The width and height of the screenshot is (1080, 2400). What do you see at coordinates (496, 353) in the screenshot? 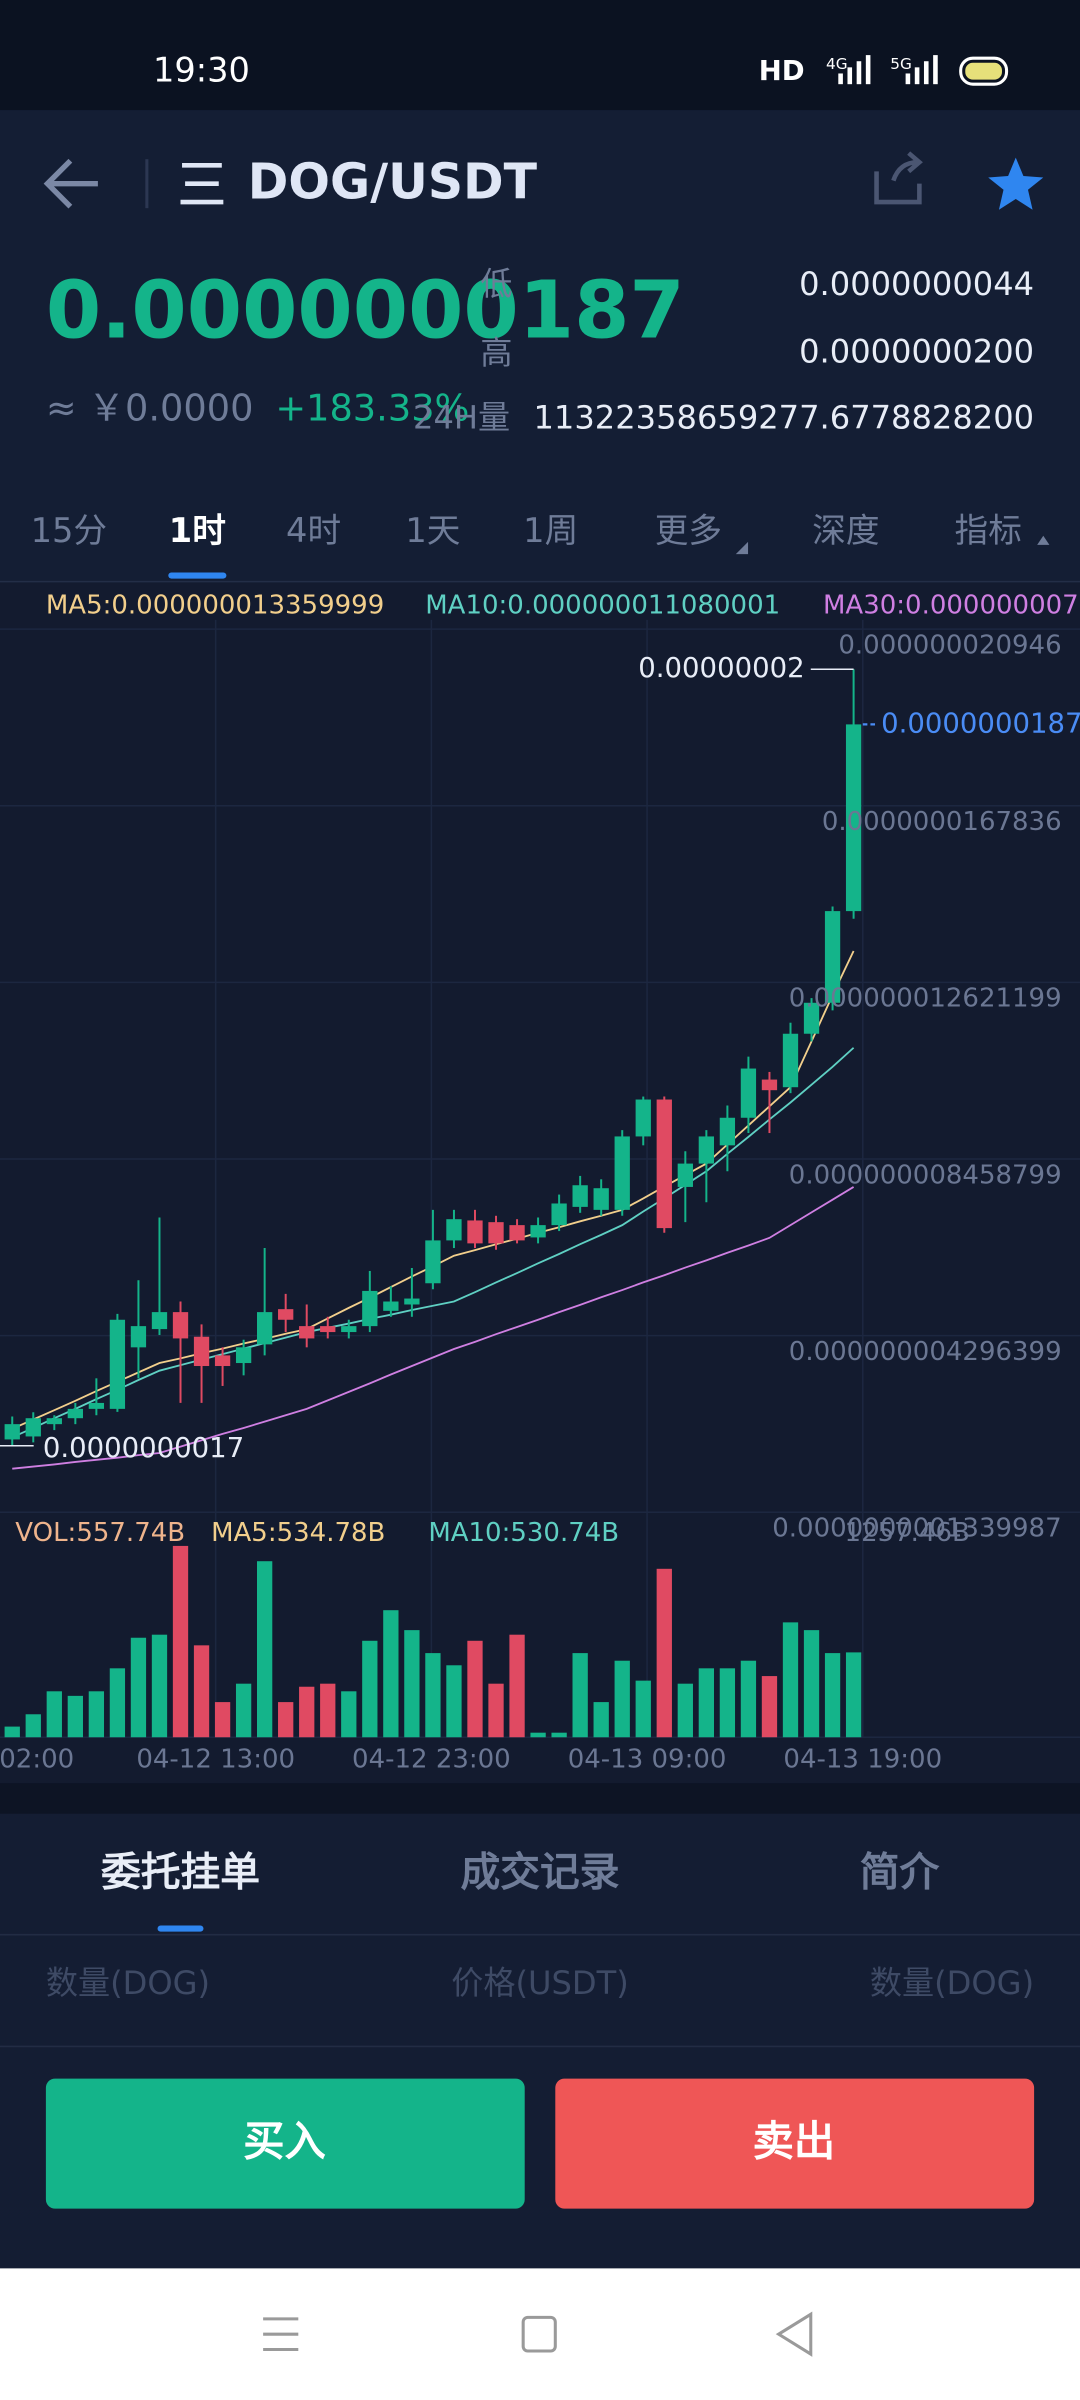
I see `stat-label: 高` at bounding box center [496, 353].